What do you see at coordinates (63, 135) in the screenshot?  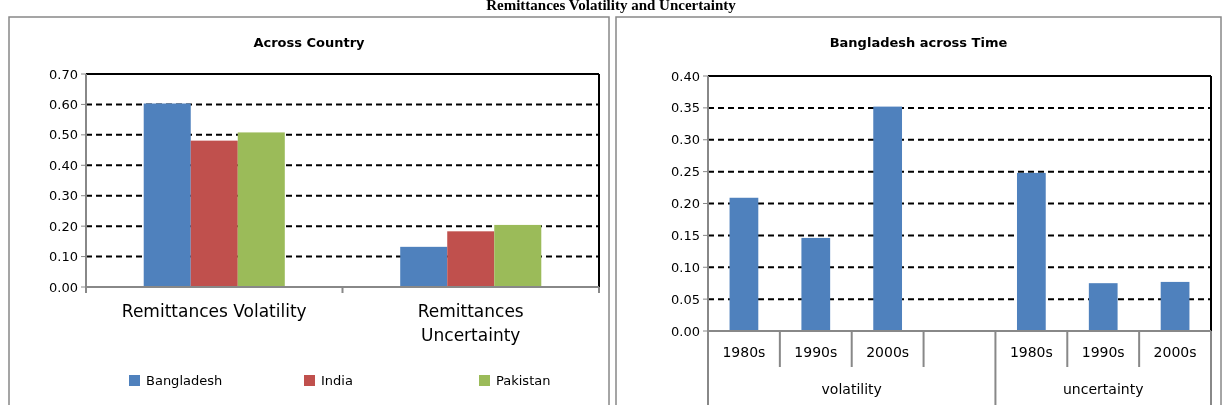 I see `y-tick-label: 0.50` at bounding box center [63, 135].